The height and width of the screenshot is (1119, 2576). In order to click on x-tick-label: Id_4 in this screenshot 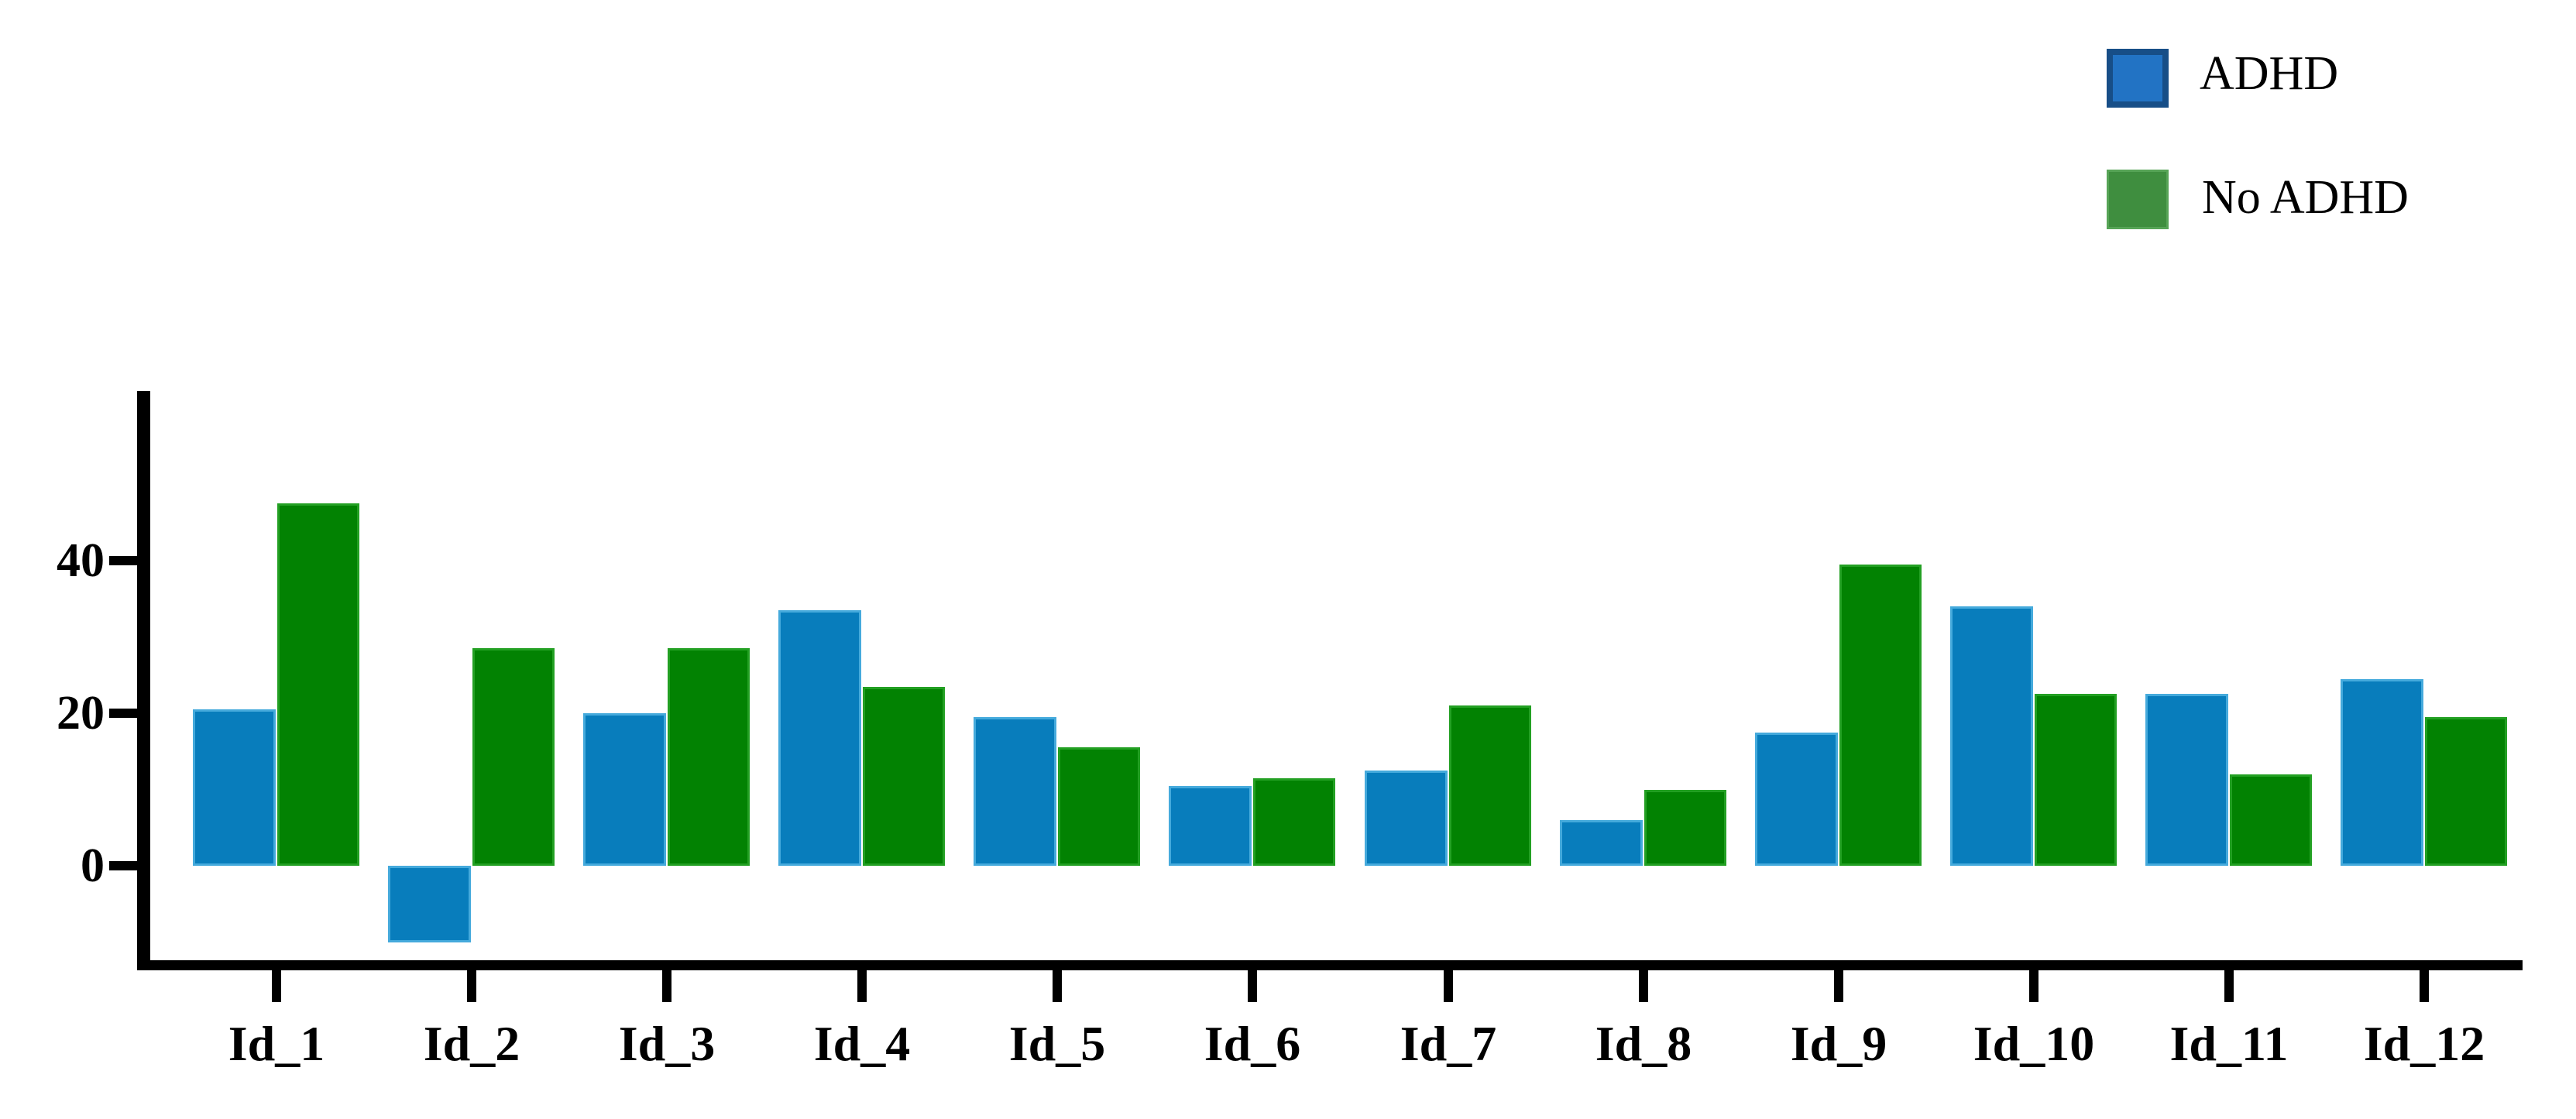, I will do `click(862, 1043)`.